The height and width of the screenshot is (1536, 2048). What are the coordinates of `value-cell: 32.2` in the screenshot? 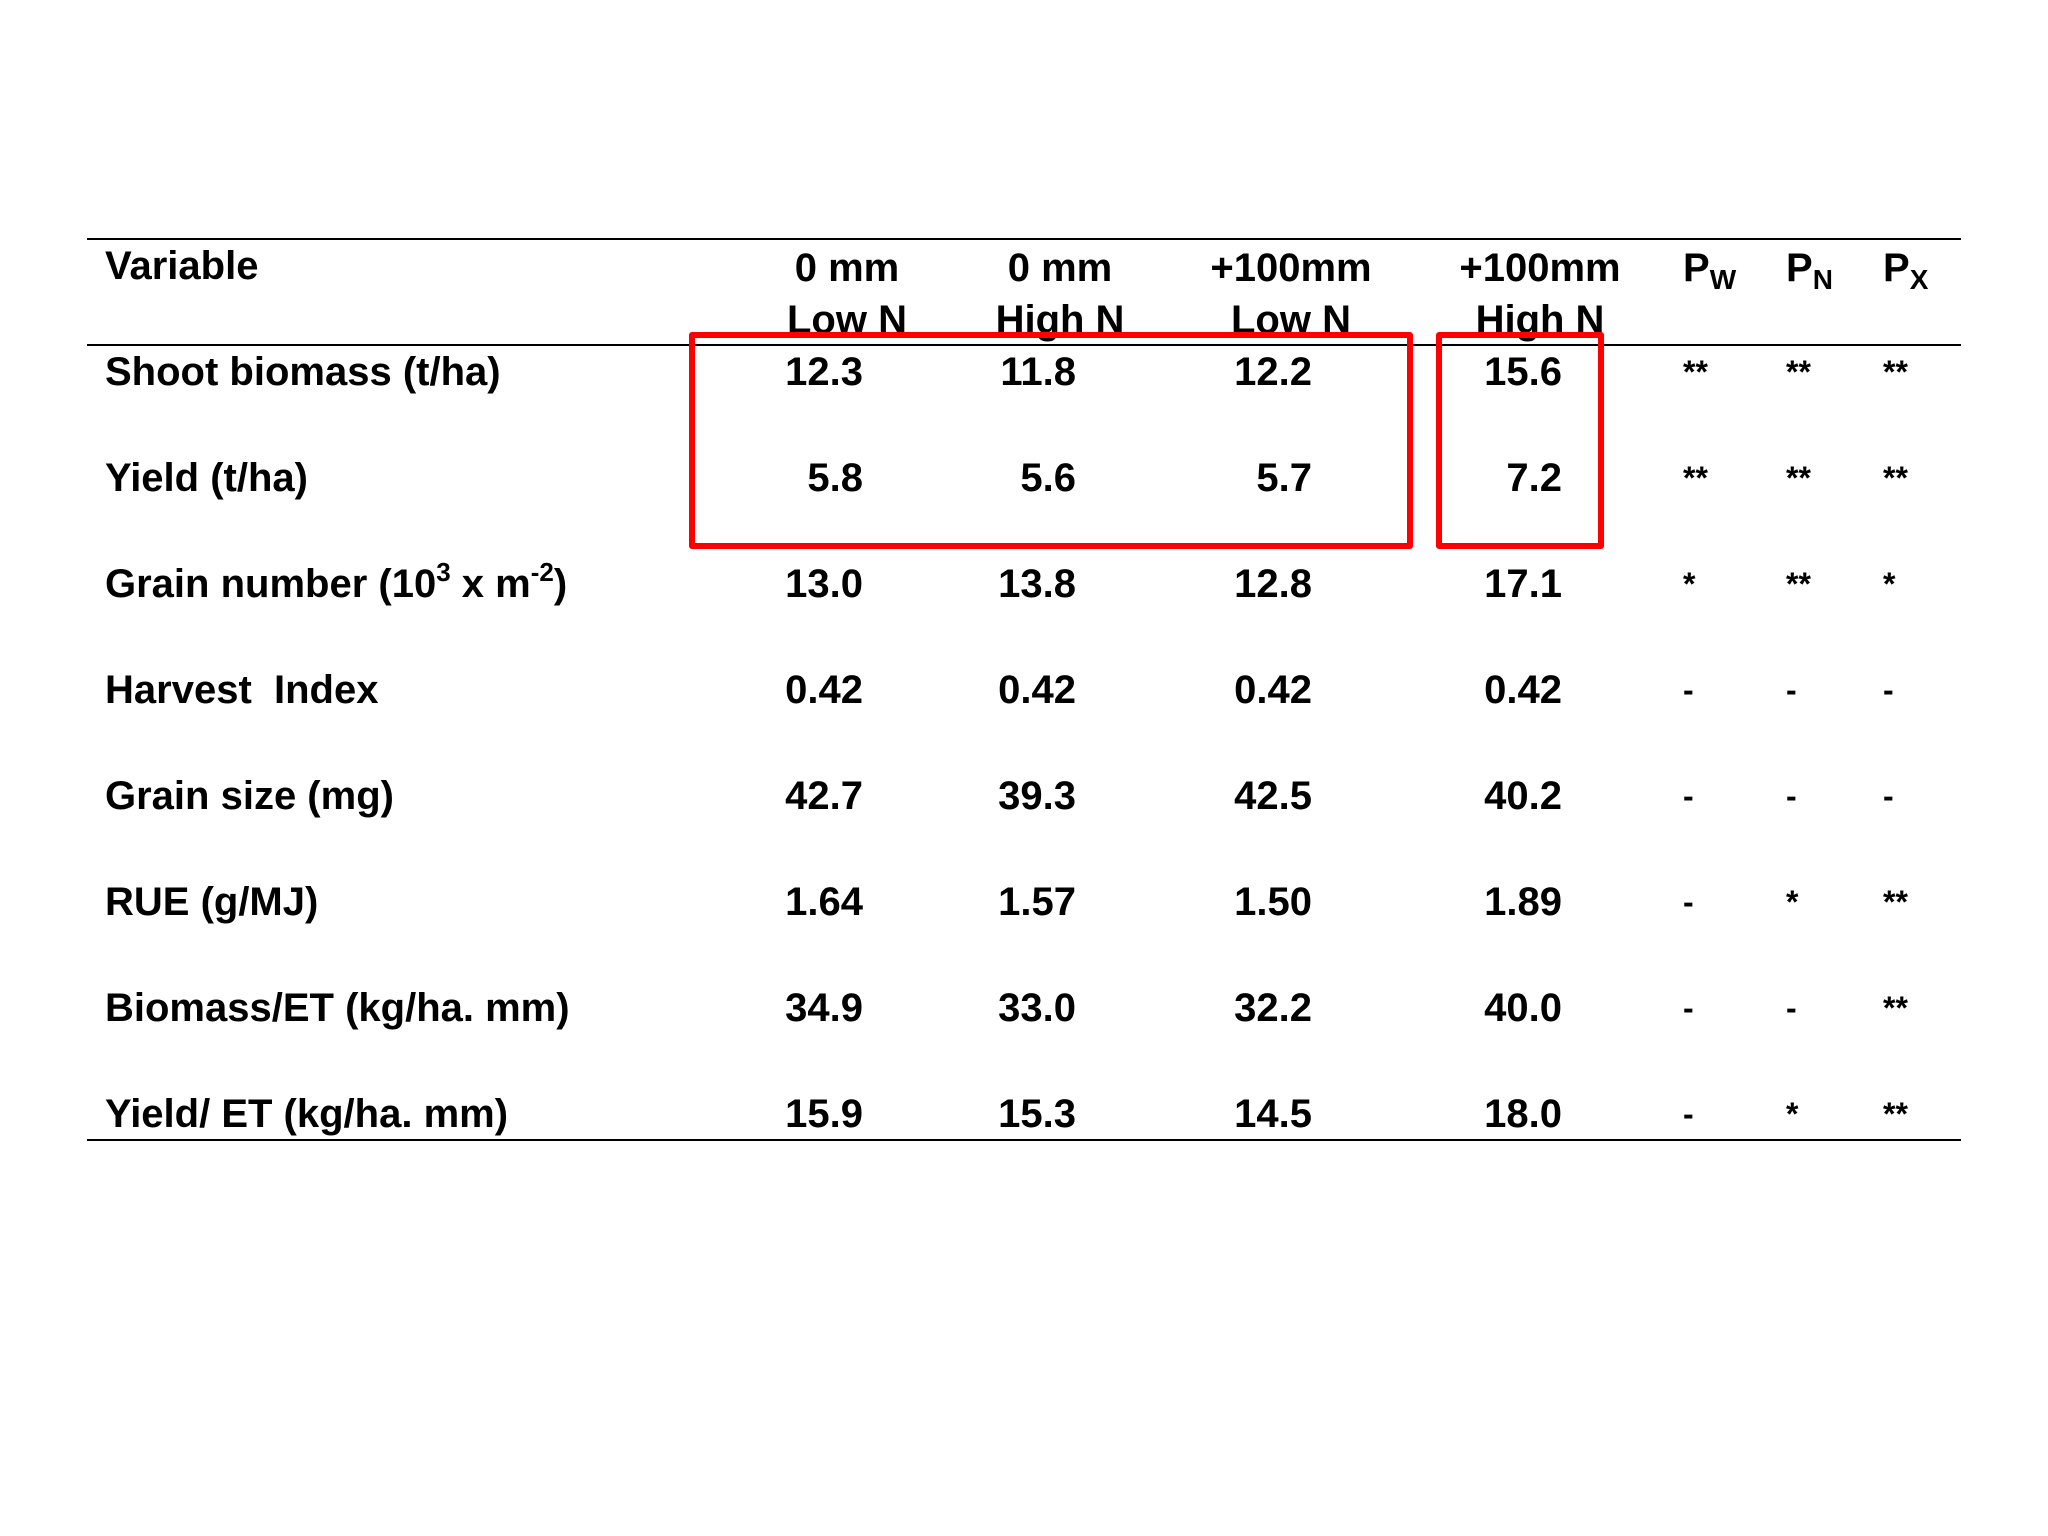 It's located at (1273, 1008).